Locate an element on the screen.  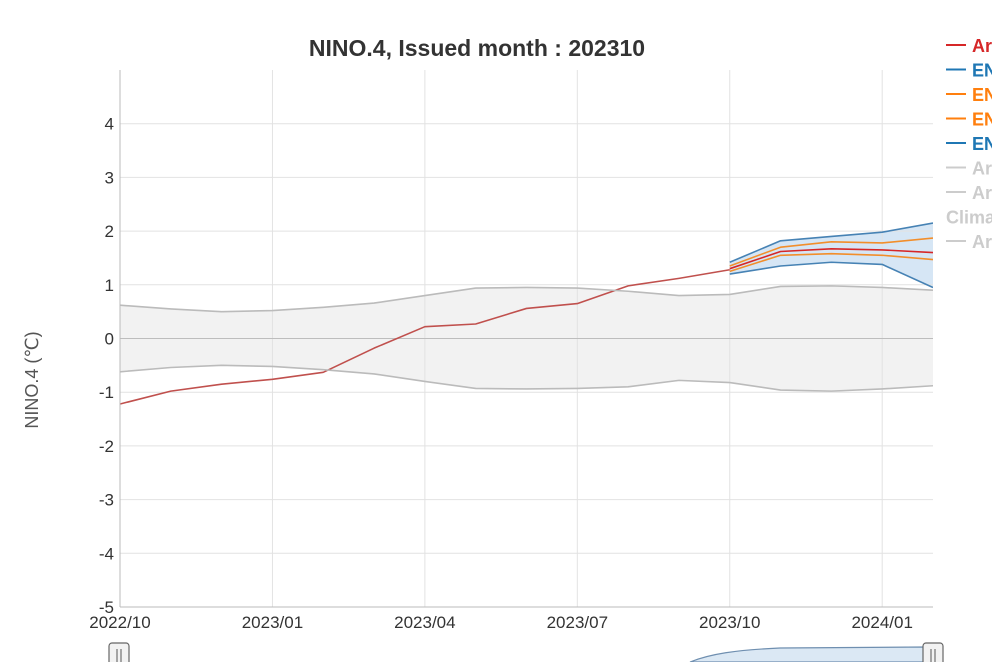
range-slider is located at coordinates (526, 652).